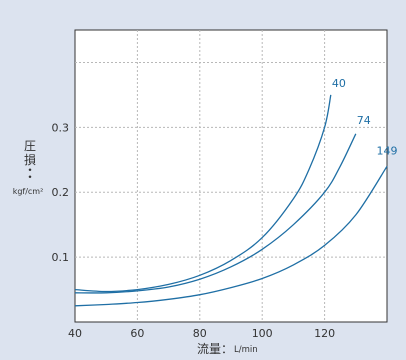 The height and width of the screenshot is (360, 406). What do you see at coordinates (324, 333) in the screenshot?
I see `x-tick-label: 120` at bounding box center [324, 333].